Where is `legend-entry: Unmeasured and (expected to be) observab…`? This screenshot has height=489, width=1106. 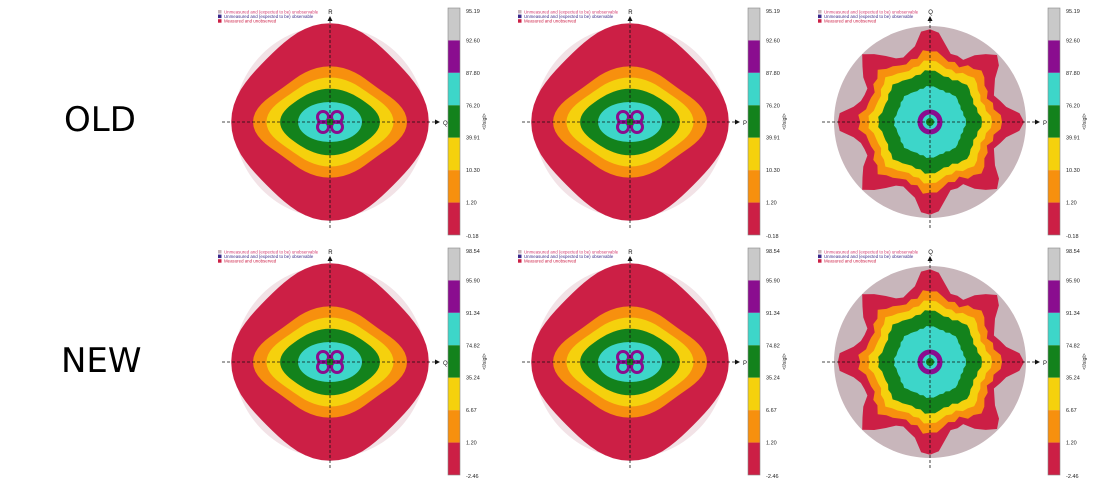
legend-entry: Unmeasured and (expected to be) observab… is located at coordinates (269, 16).